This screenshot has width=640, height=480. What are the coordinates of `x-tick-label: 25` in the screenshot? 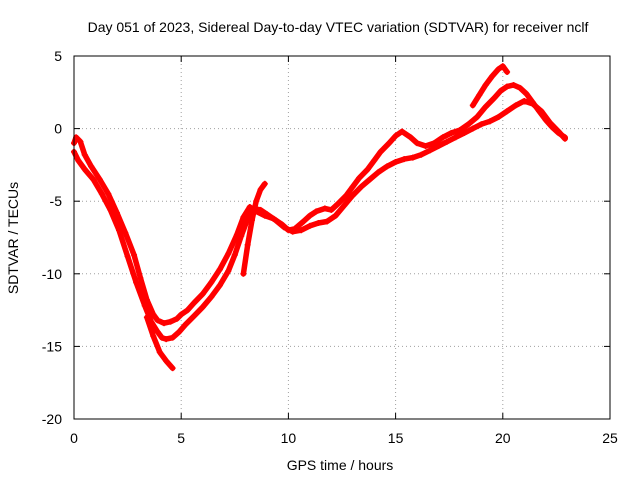 It's located at (610, 438).